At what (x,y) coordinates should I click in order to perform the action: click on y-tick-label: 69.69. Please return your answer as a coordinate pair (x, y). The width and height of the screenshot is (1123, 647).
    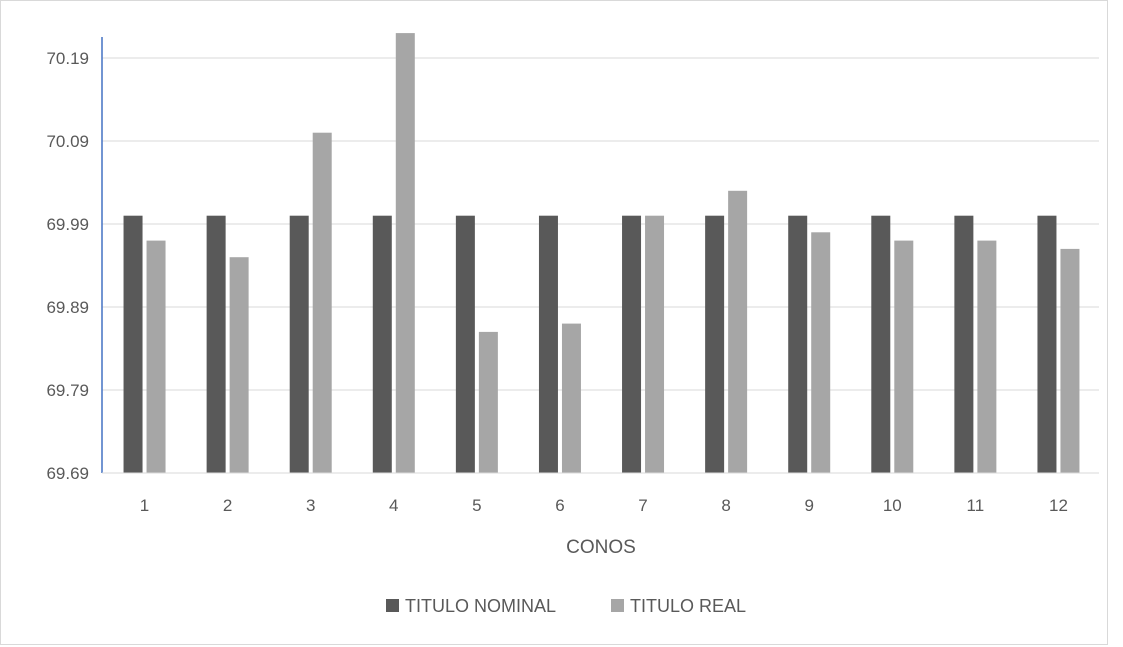
    Looking at the image, I should click on (67, 473).